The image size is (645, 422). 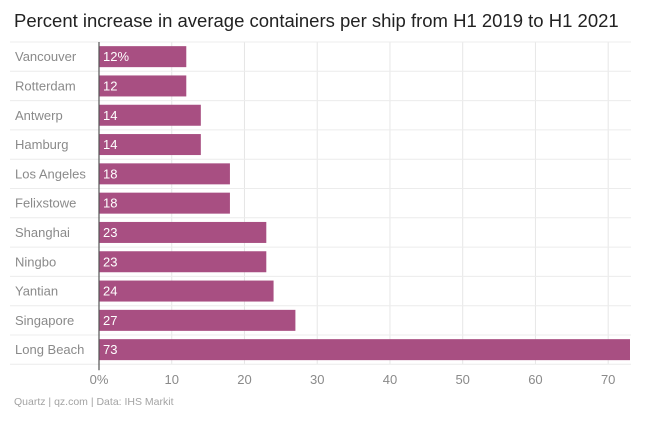 What do you see at coordinates (110, 291) in the screenshot?
I see `bar-value-label: 24` at bounding box center [110, 291].